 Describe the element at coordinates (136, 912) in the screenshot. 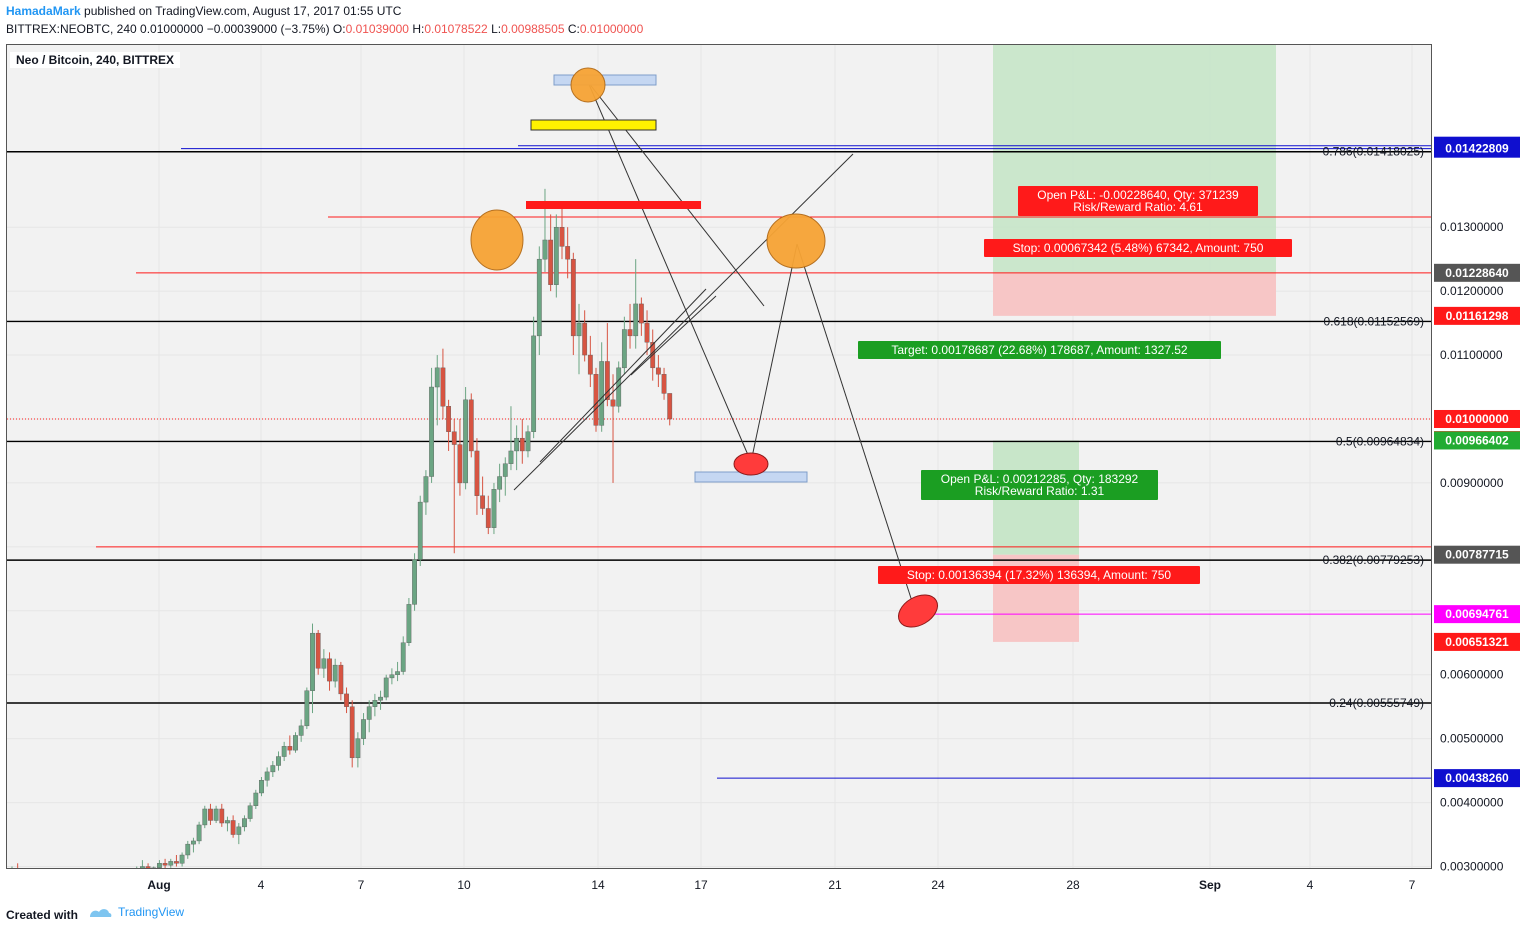

I see `tradingview-brand: TradingView` at that location.